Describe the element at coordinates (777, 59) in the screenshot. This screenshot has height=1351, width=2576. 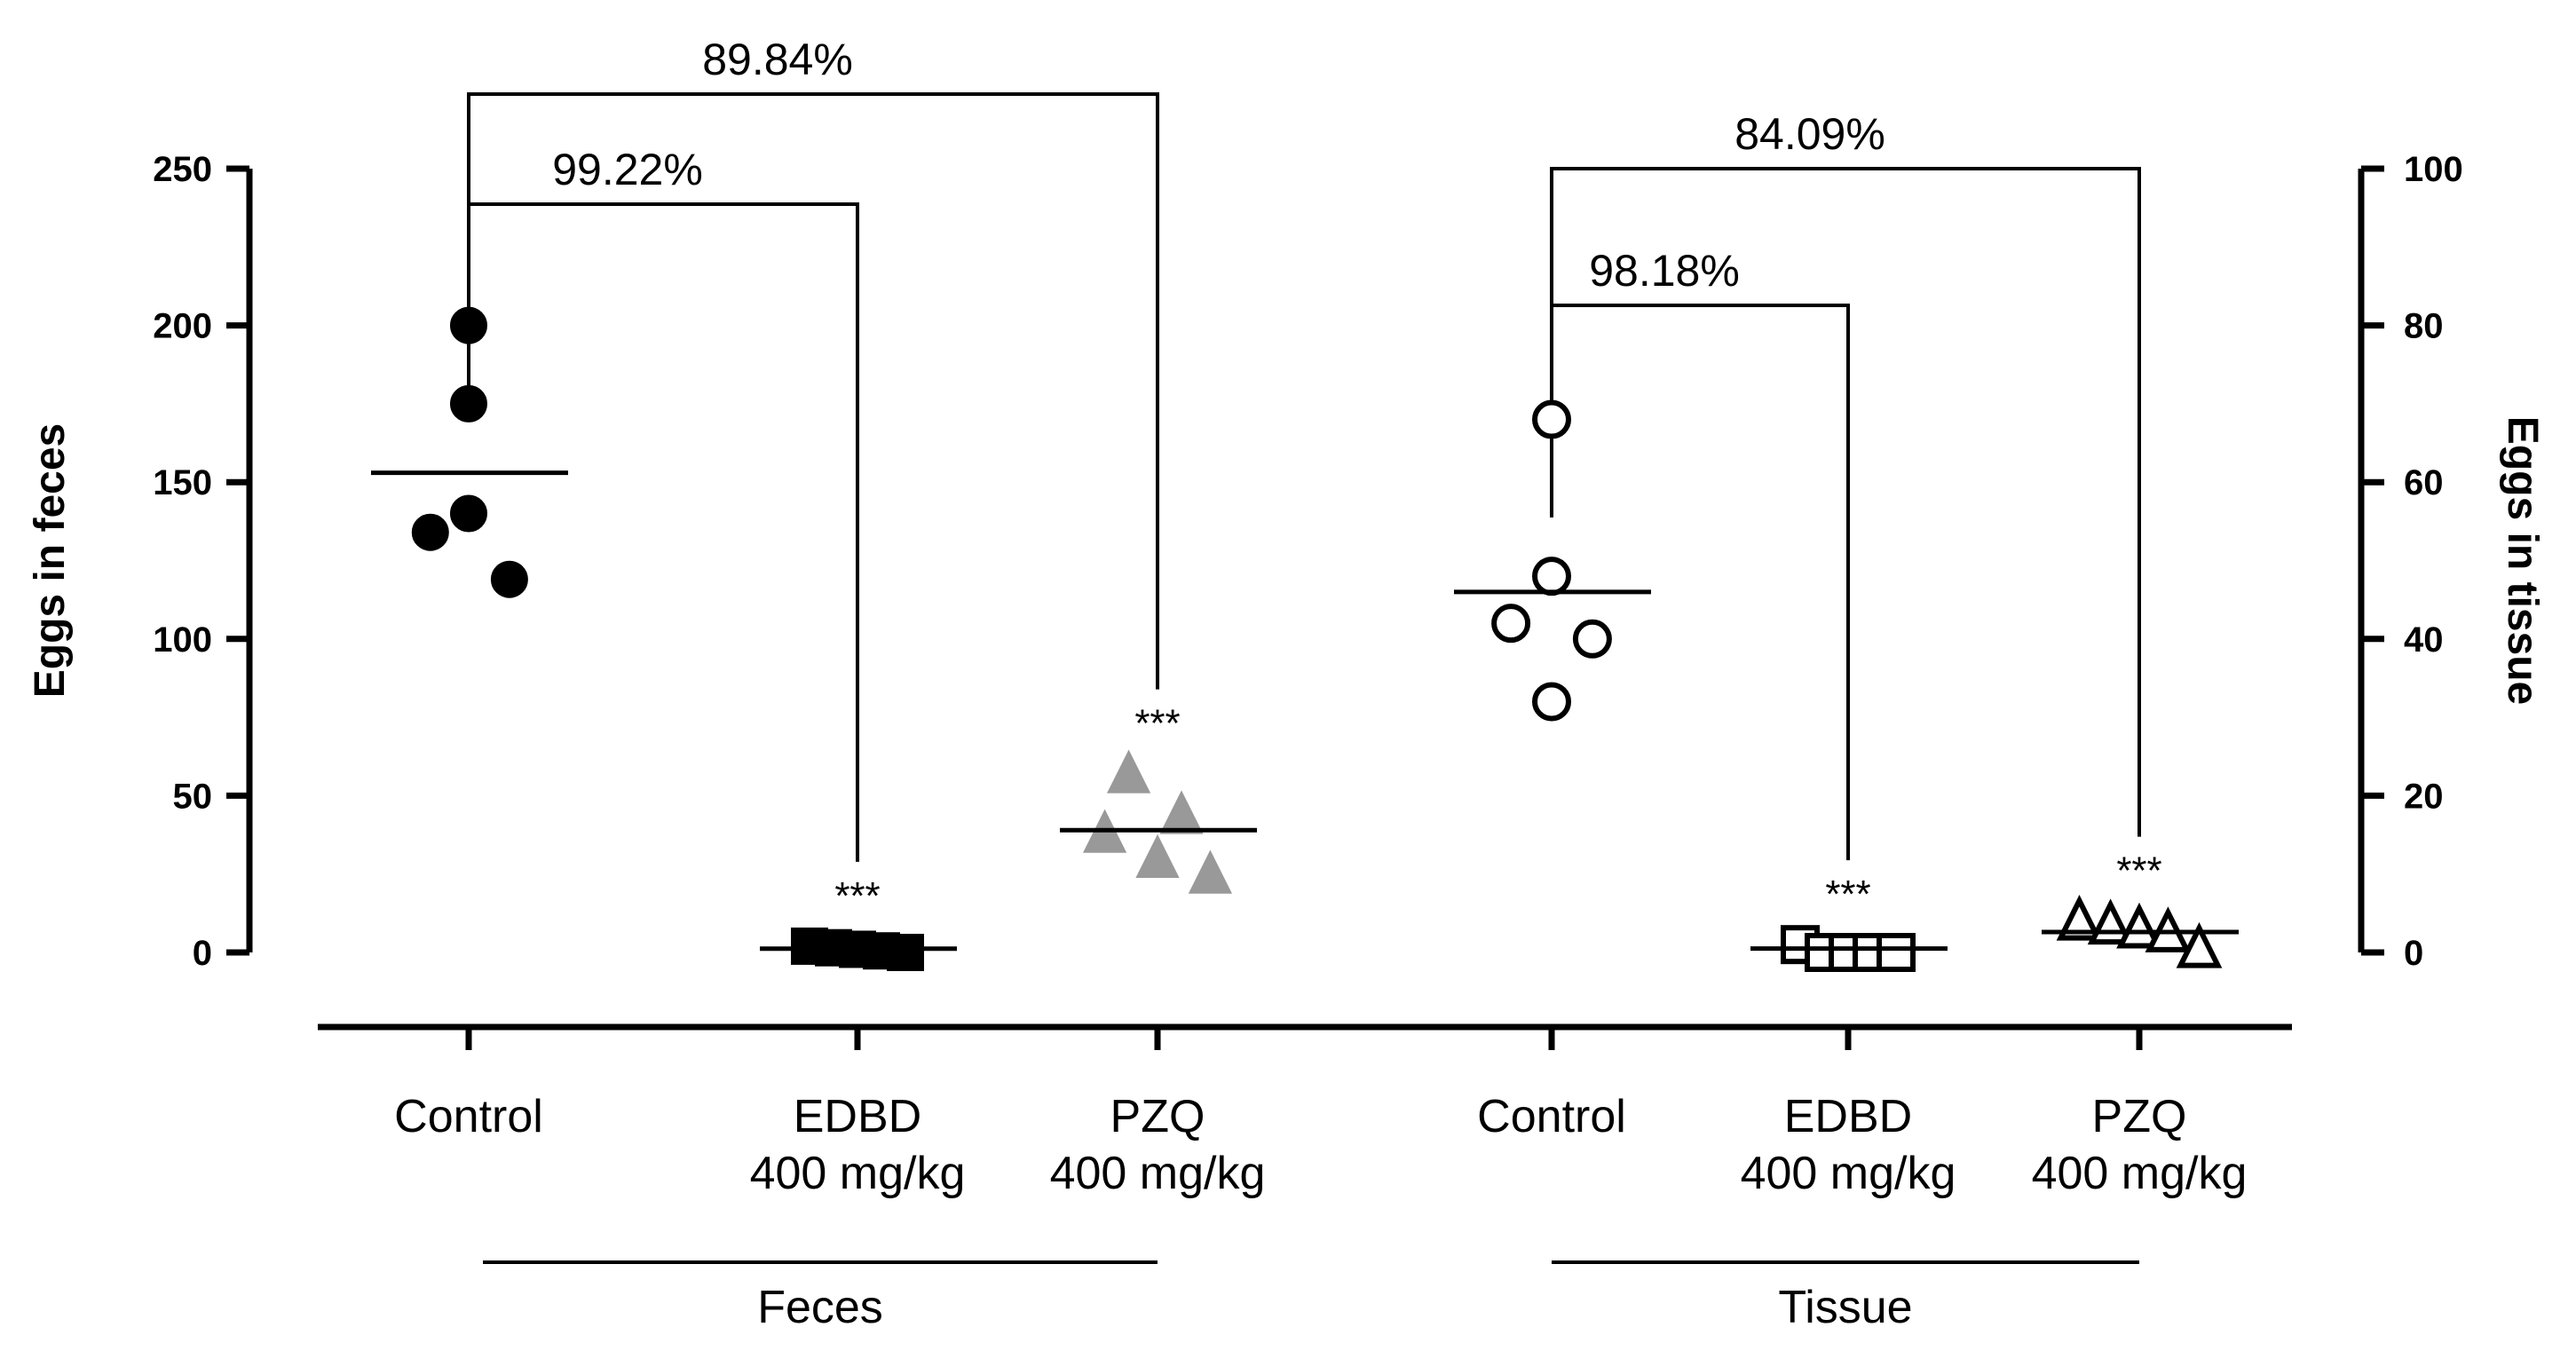
I see `bracket-label: 89.84%` at that location.